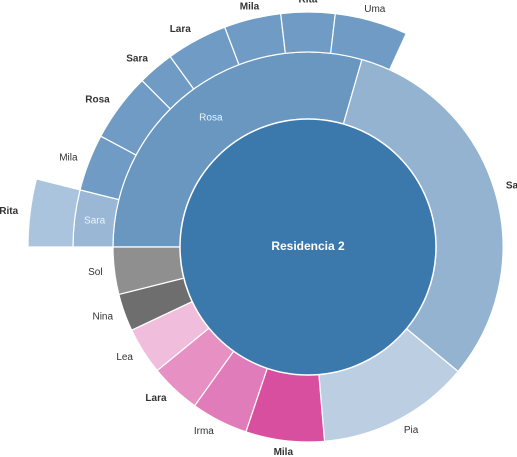 Image resolution: width=517 pixels, height=457 pixels. What do you see at coordinates (95, 272) in the screenshot?
I see `segment-label: Sol` at bounding box center [95, 272].